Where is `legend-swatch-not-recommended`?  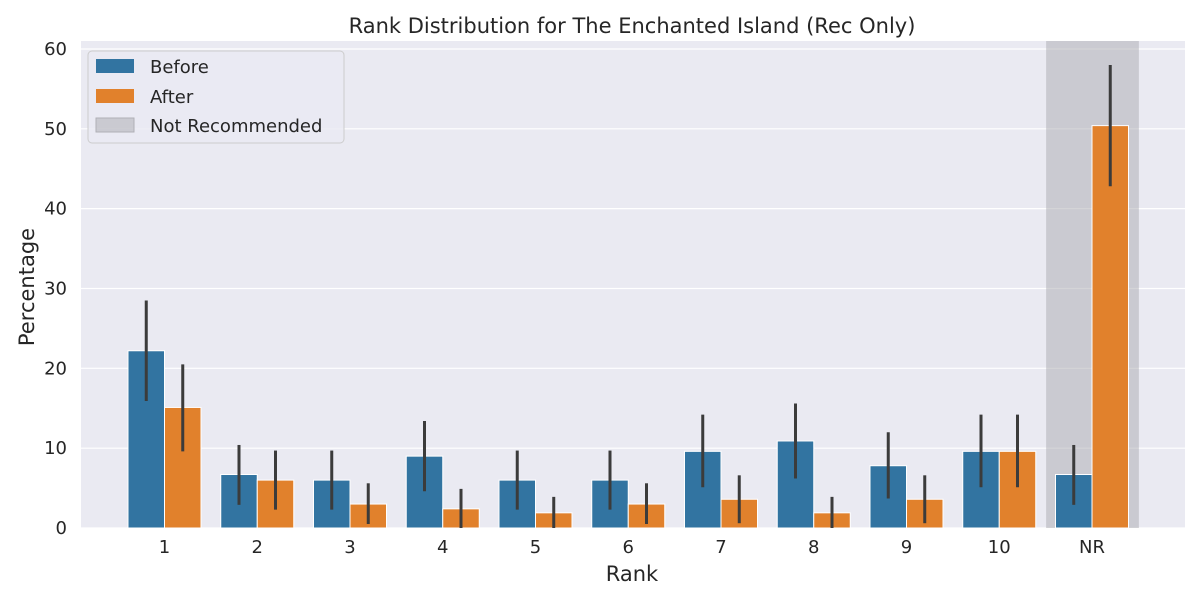
legend-swatch-not-recommended is located at coordinates (115, 125).